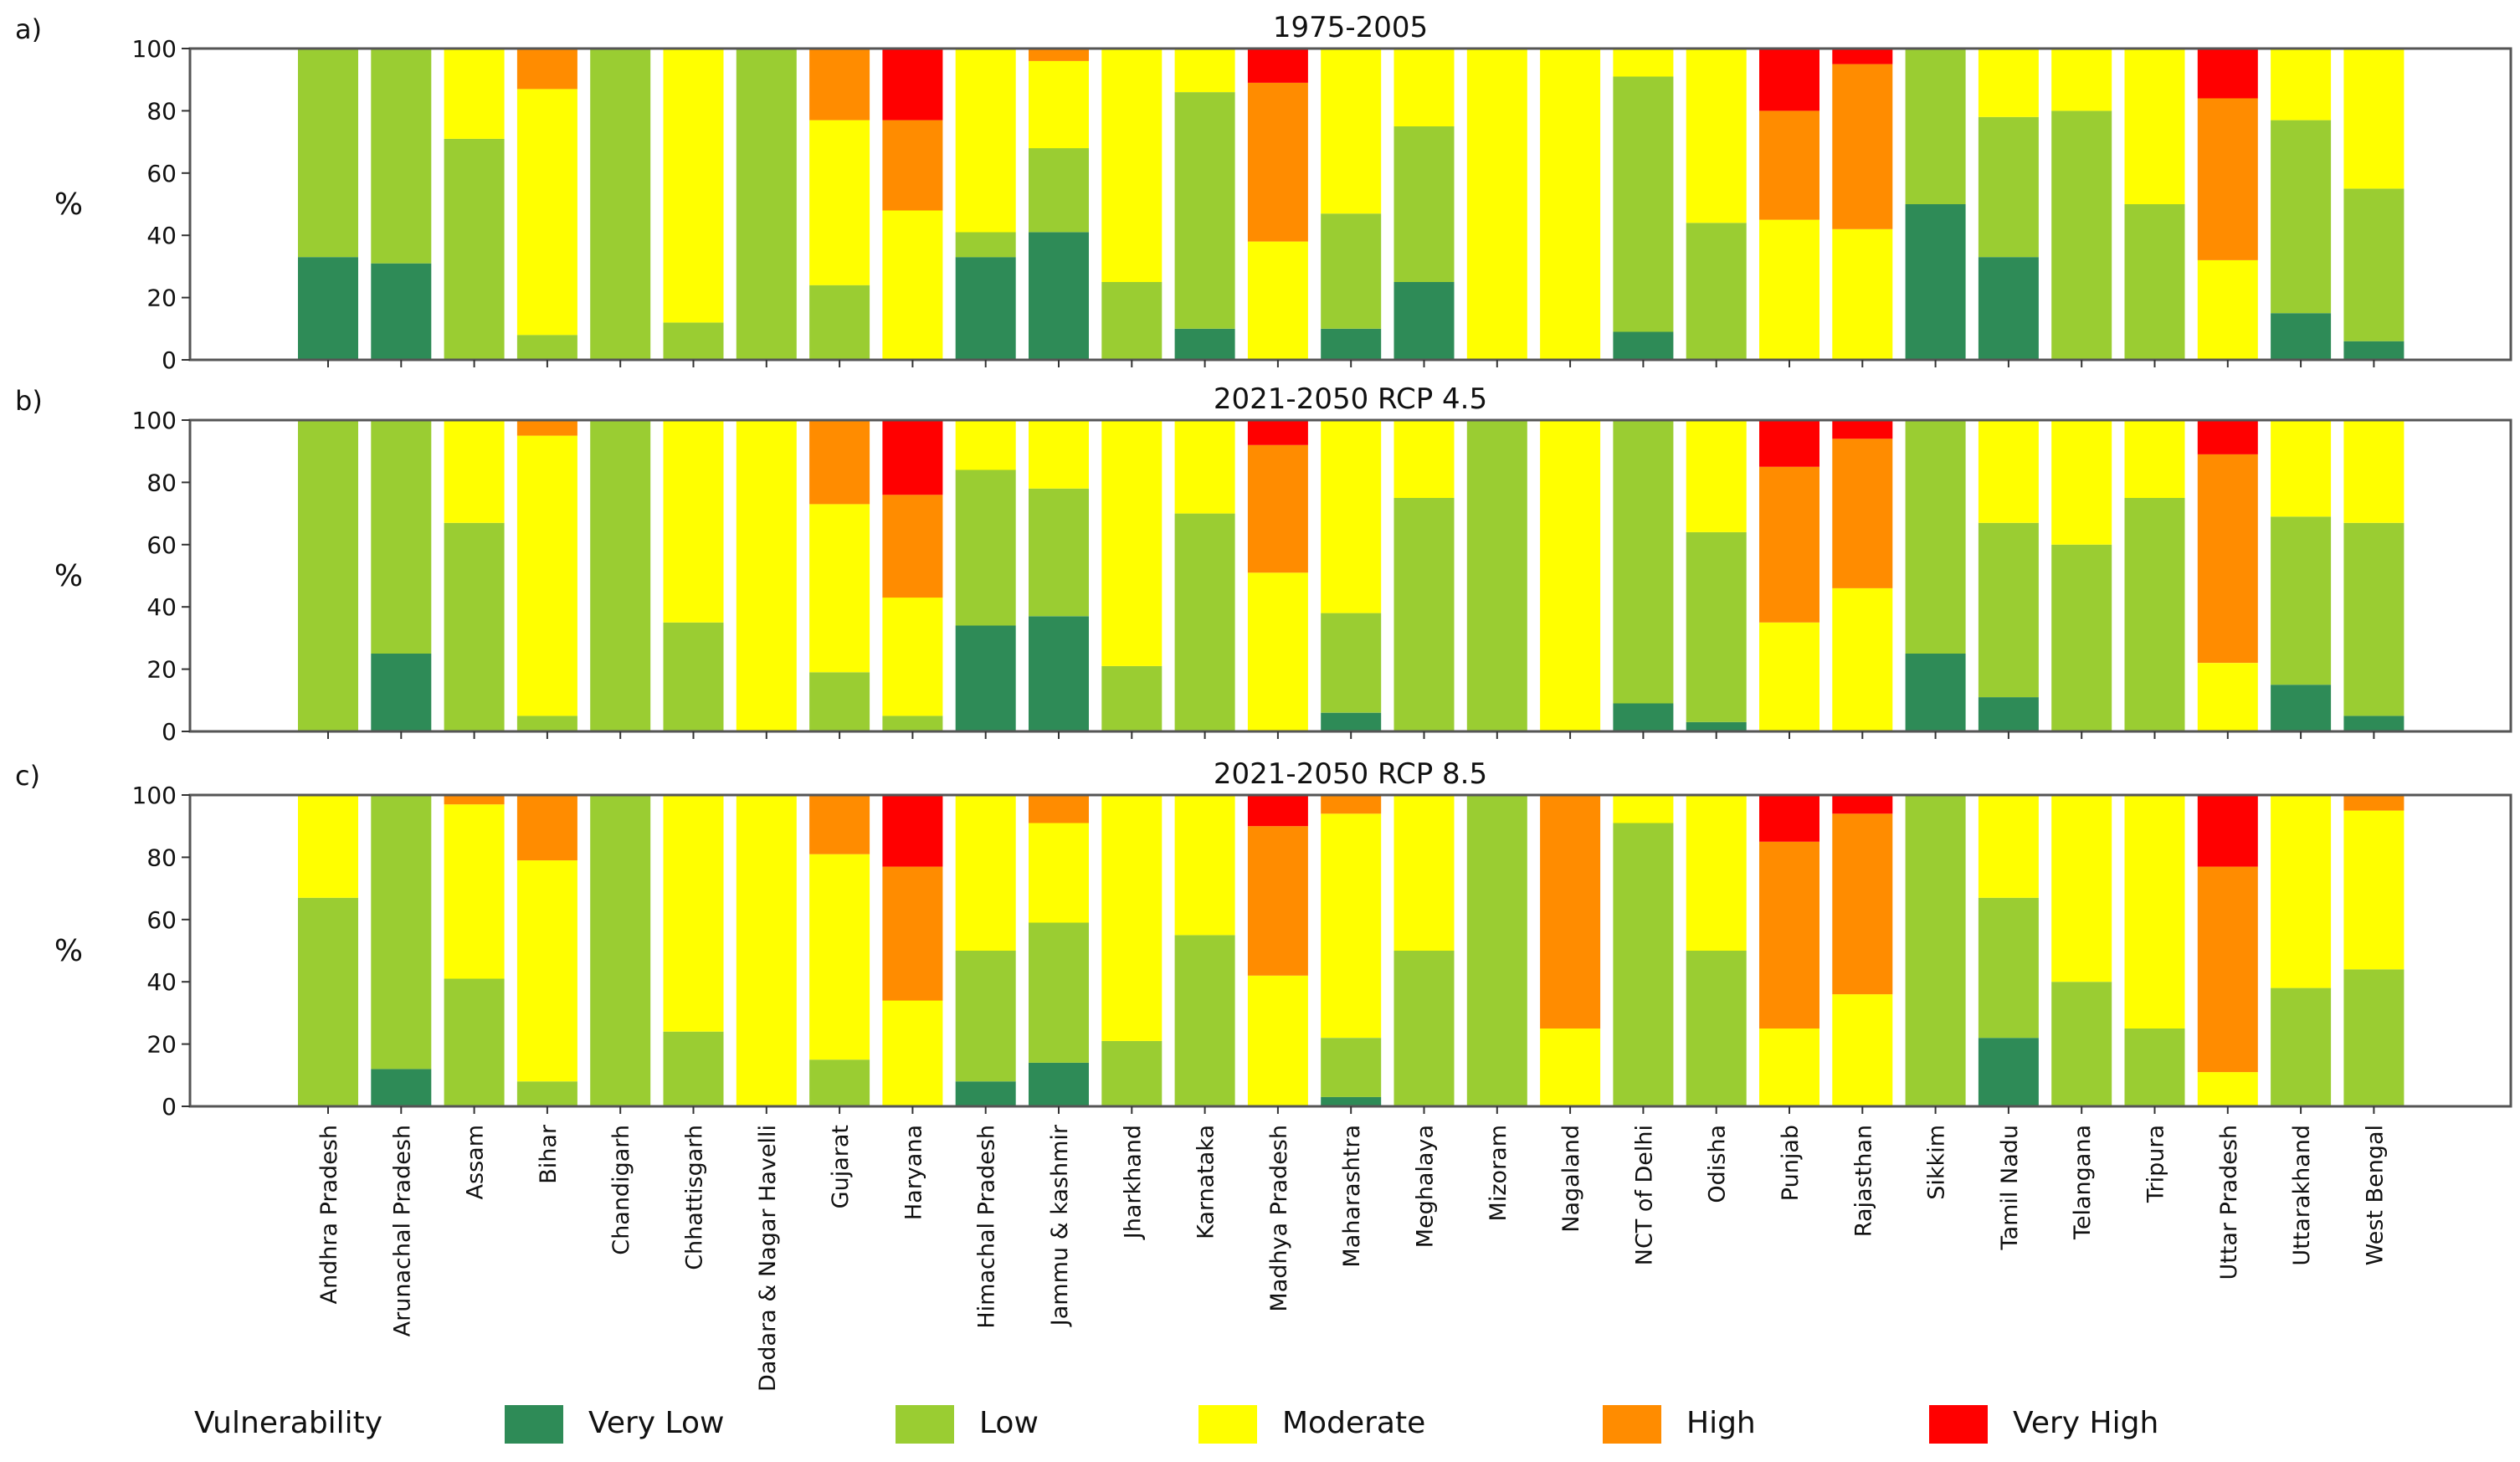 The image size is (2520, 1462). I want to click on bar-rajasthan-moderate, so click(1862, 294).